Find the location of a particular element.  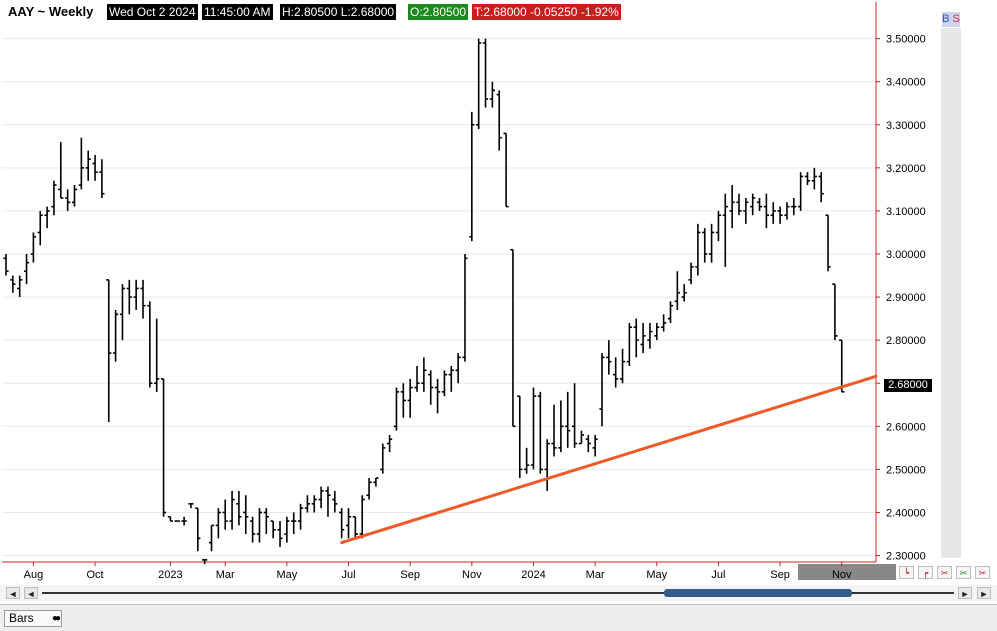

date-label: Wed Oct 2 2024 is located at coordinates (152, 12).